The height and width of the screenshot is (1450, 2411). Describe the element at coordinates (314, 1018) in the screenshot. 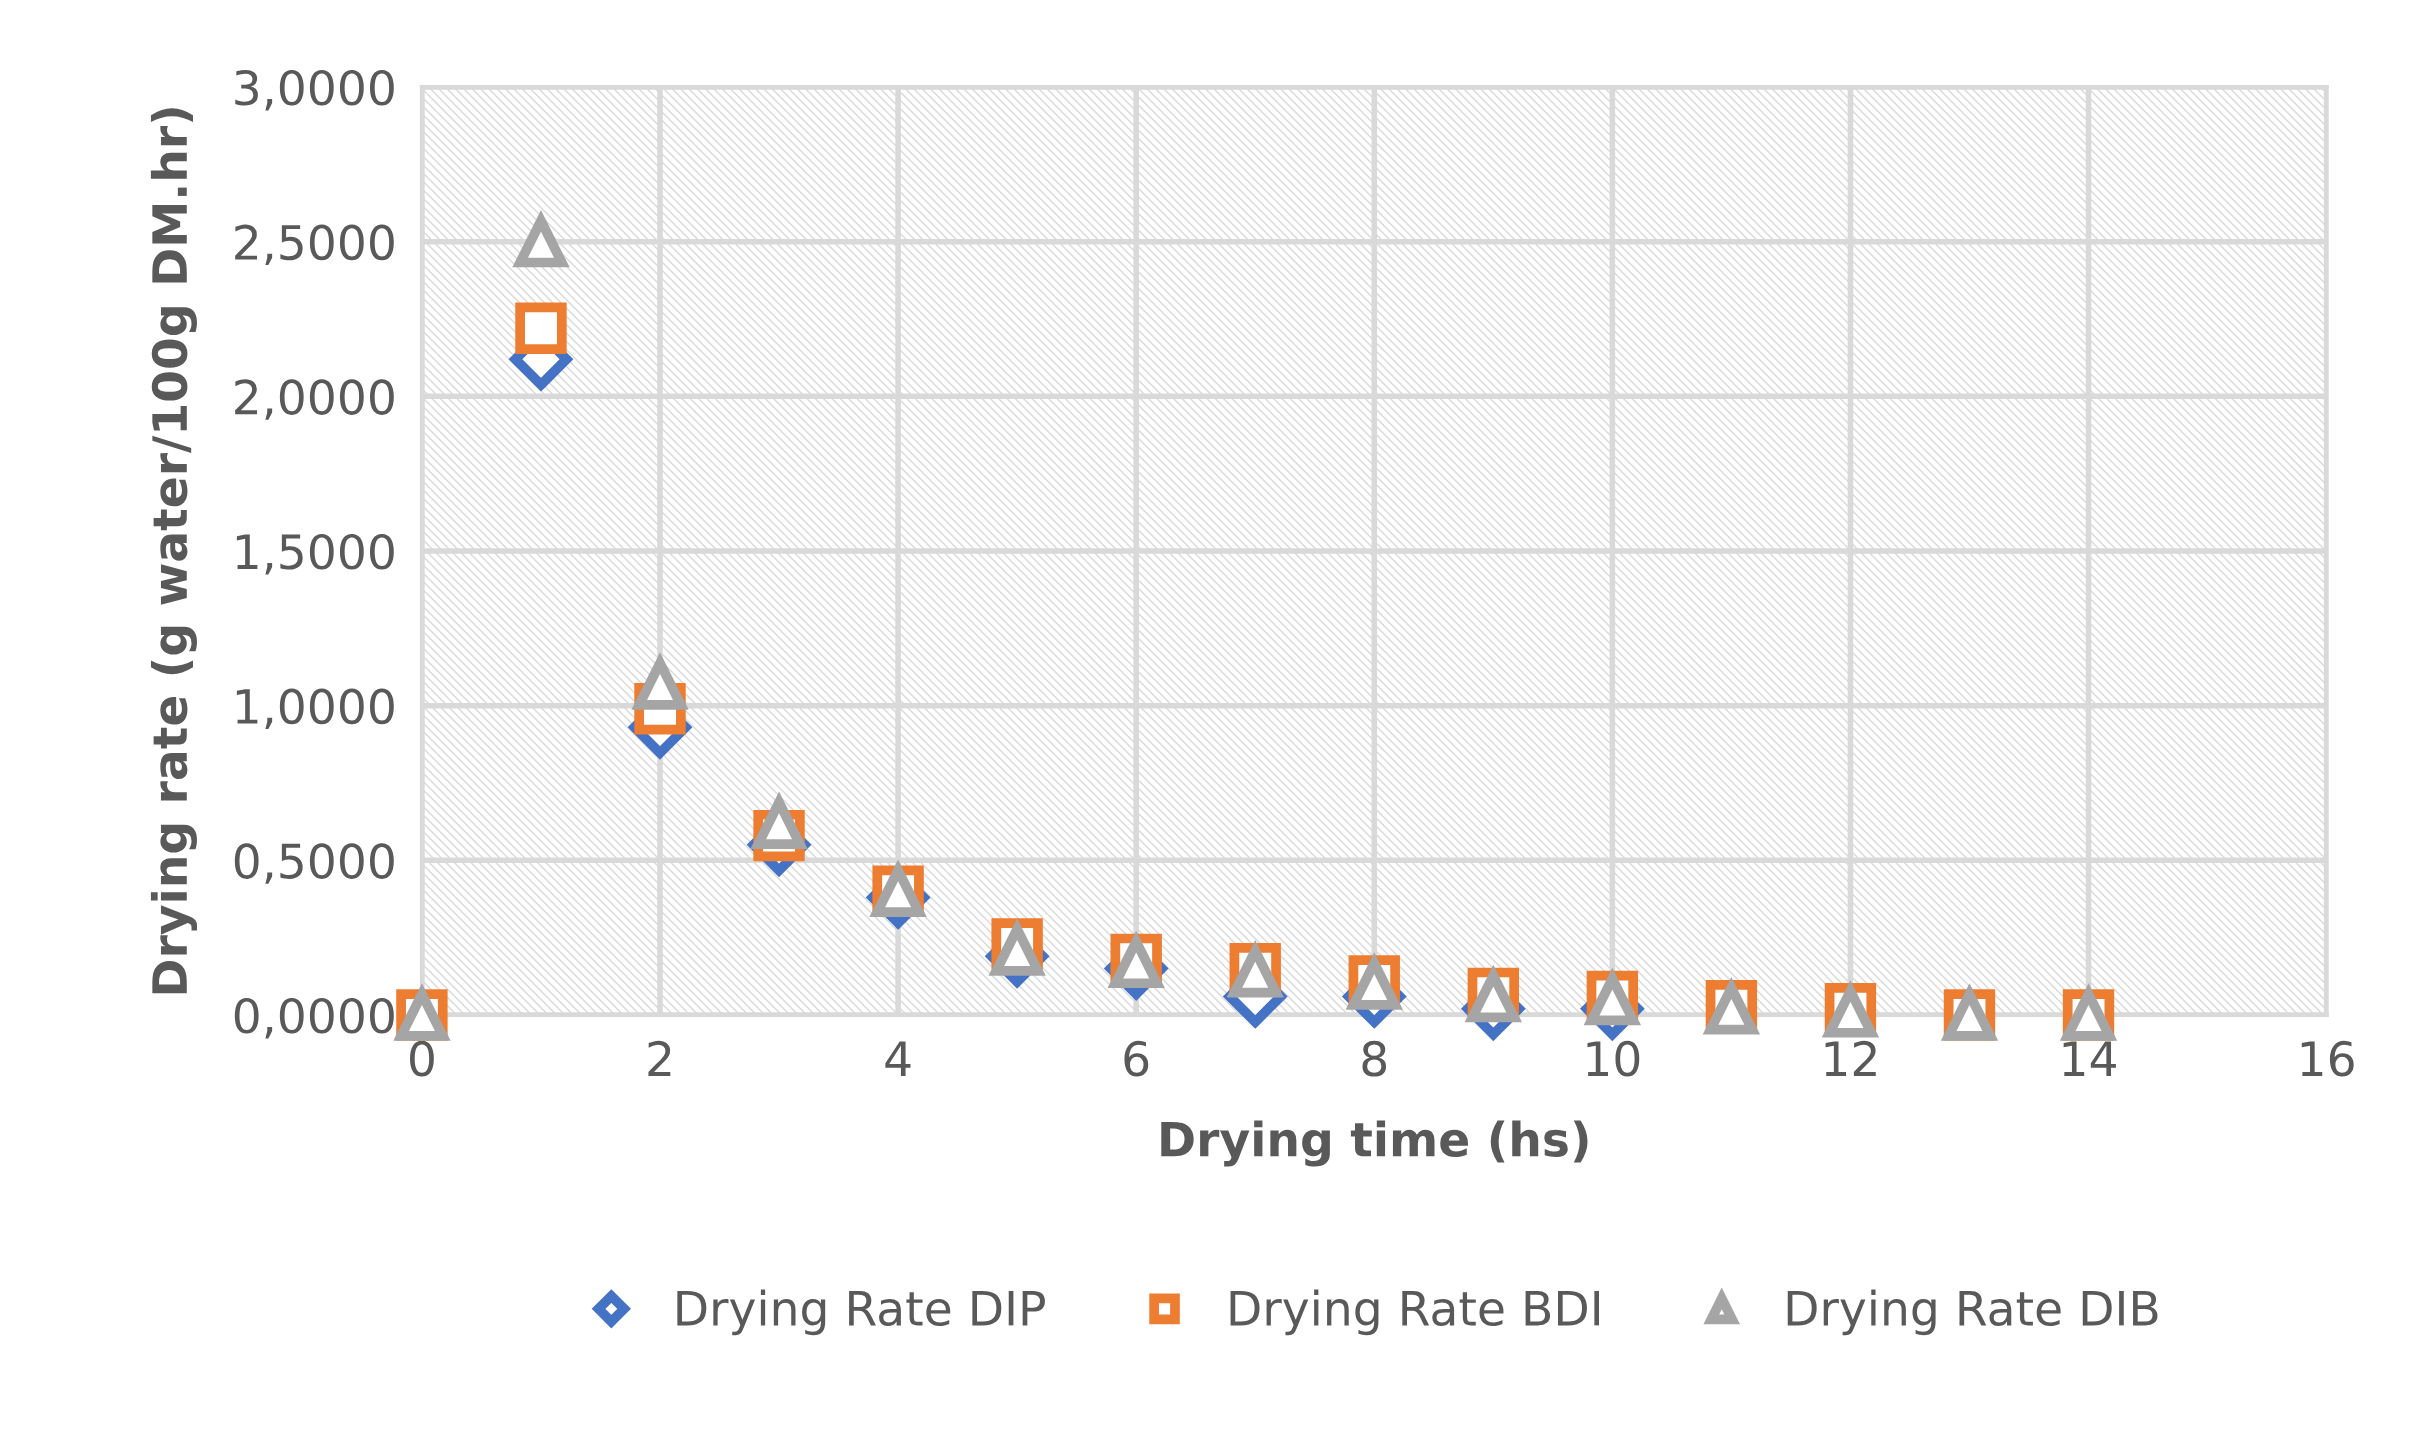

I see `y-tick-label: 0,0000` at that location.